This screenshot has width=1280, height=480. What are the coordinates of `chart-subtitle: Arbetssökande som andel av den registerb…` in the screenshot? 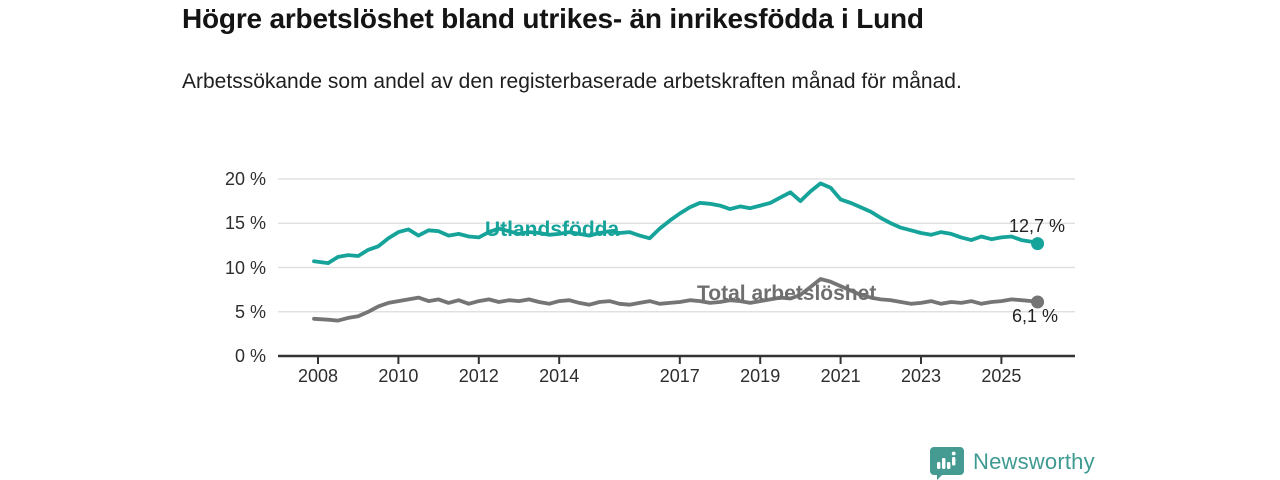 It's located at (572, 81).